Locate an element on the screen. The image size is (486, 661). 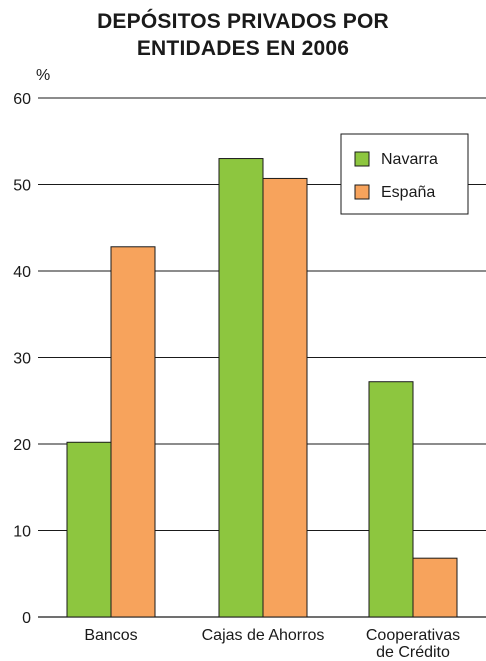
legend-box is located at coordinates (404, 174).